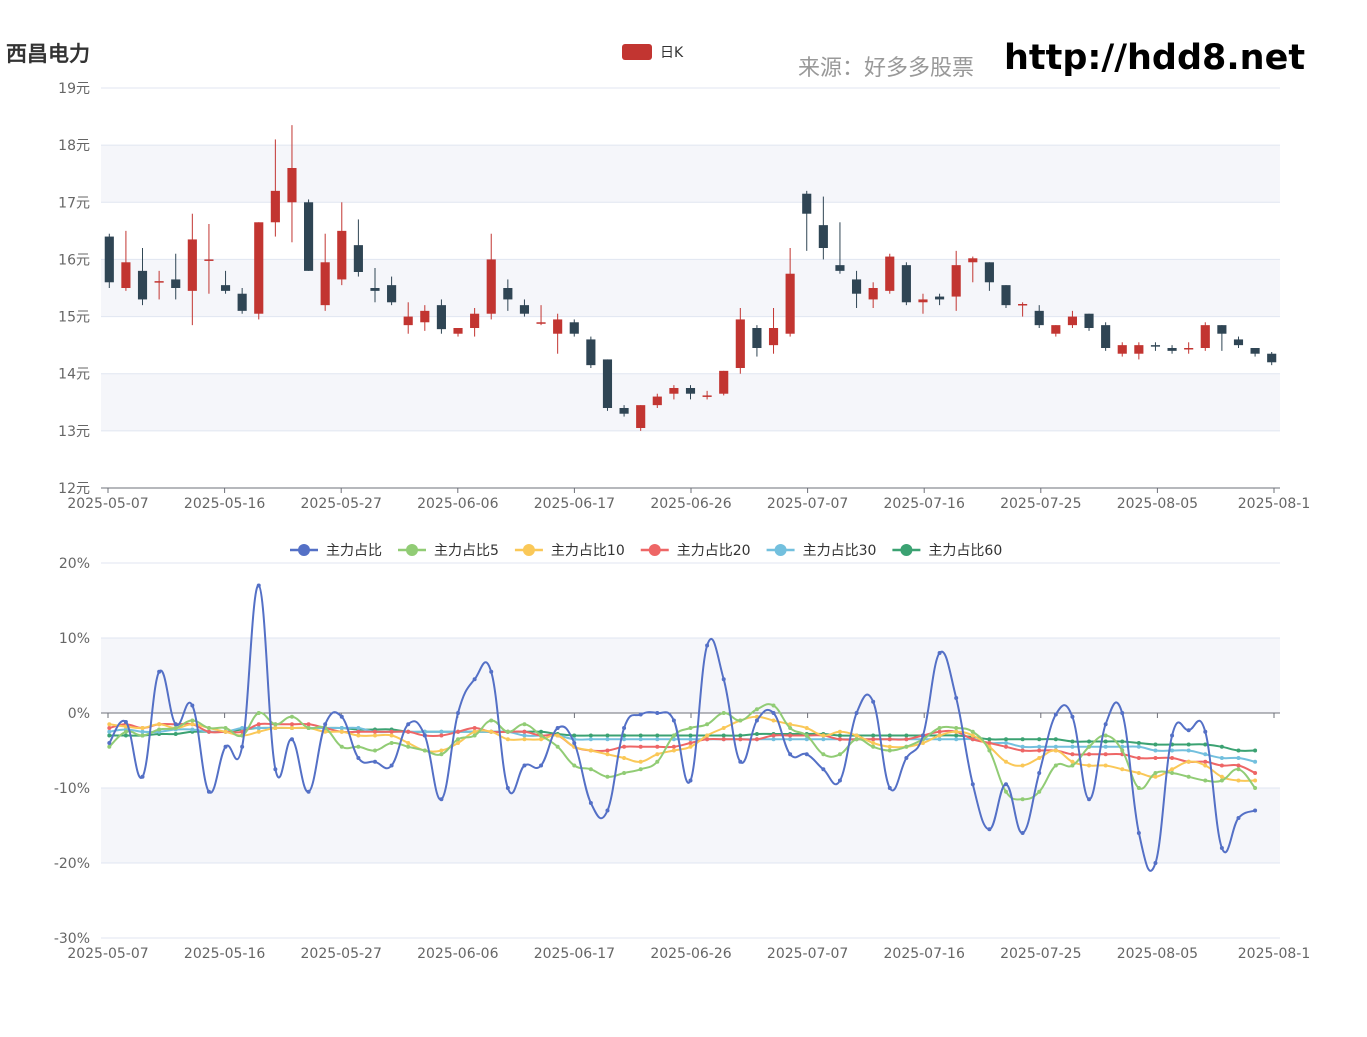 The image size is (1367, 1037). Describe the element at coordinates (1155, 58) in the screenshot. I see `site-url: http://hdd8.net` at that location.